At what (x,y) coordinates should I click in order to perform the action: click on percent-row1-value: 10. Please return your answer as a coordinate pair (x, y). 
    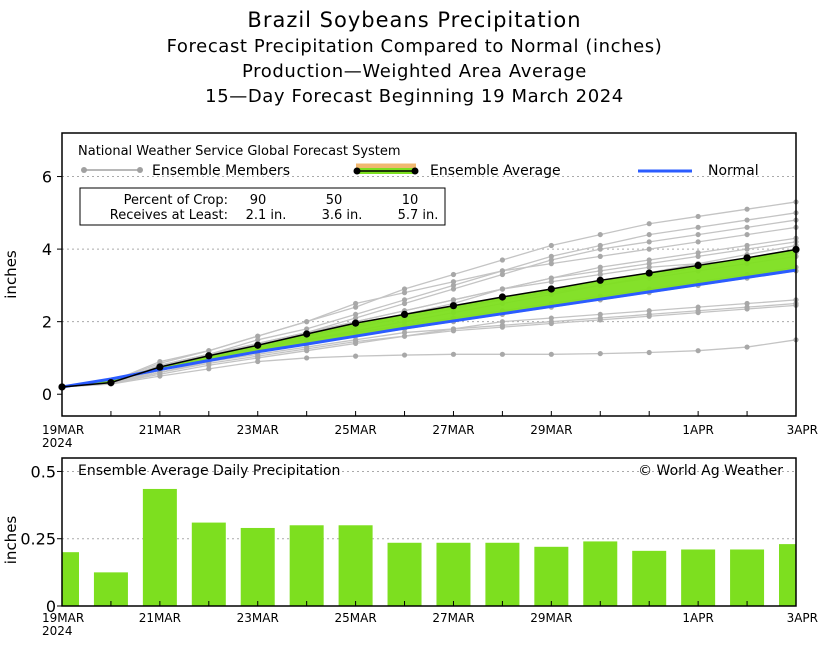
    Looking at the image, I should click on (410, 200).